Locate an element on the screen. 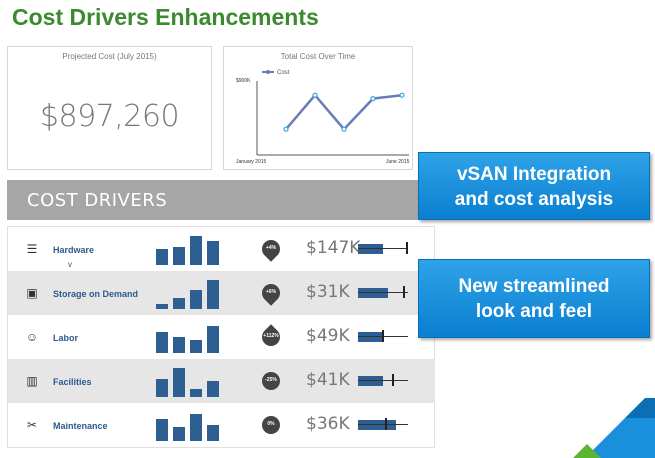  cost-series-line is located at coordinates (344, 112).